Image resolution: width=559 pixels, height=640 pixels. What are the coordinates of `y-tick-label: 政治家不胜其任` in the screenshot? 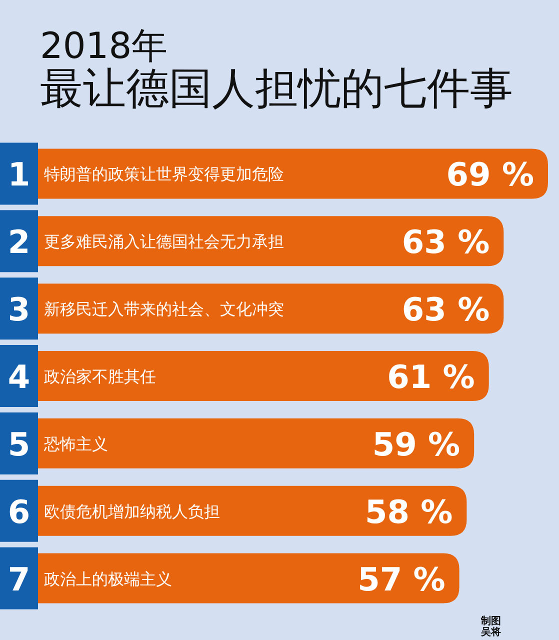 It's located at (100, 376).